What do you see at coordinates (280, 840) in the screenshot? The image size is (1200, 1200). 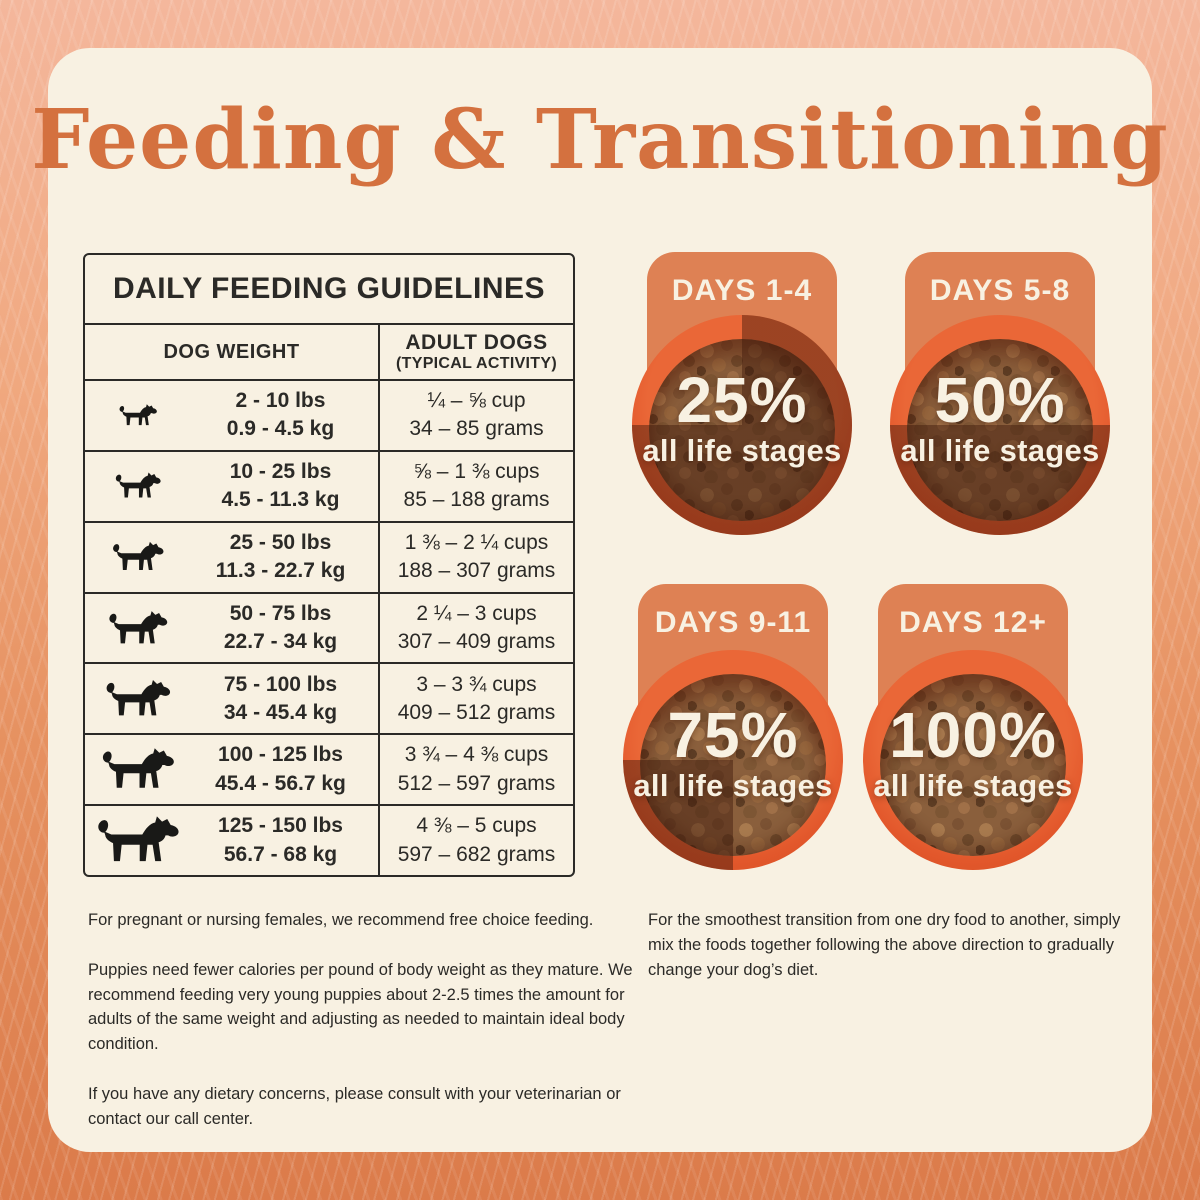 I see `weight-range: 125 - 150 lbs 56.7 - 68 kg` at bounding box center [280, 840].